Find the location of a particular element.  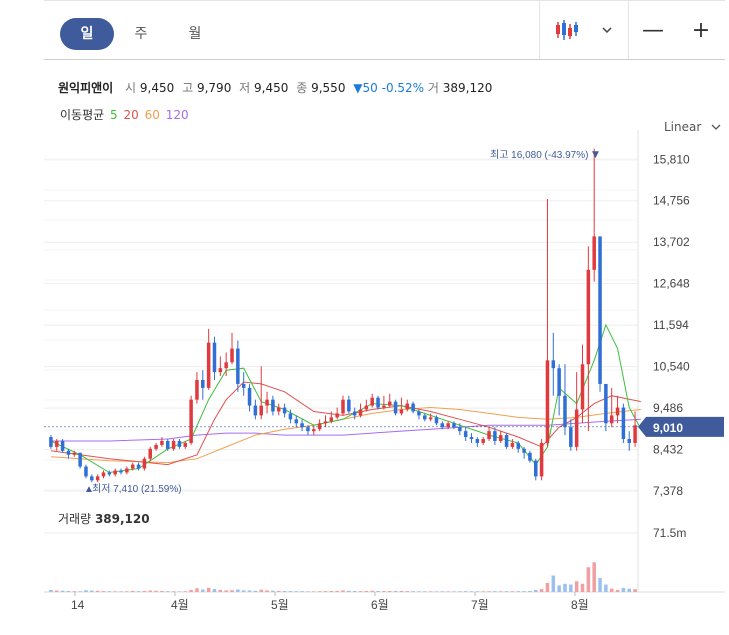

change-arrow-icon: ▼ is located at coordinates (358, 88).